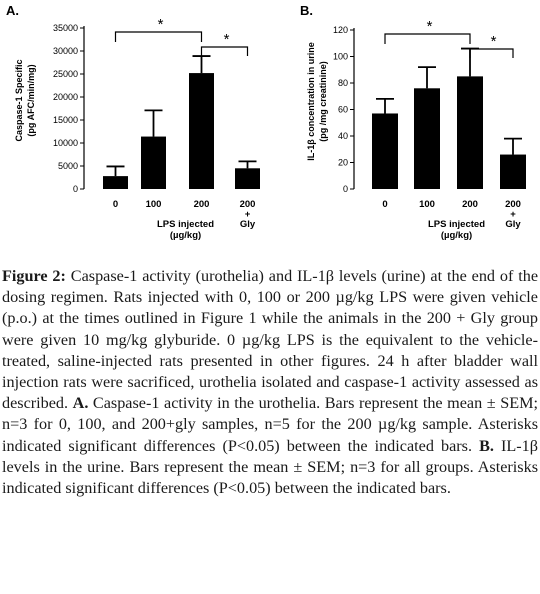 The image size is (540, 594). What do you see at coordinates (311, 101) in the screenshot?
I see `y-axis-label: IL-1β concentration in urine` at bounding box center [311, 101].